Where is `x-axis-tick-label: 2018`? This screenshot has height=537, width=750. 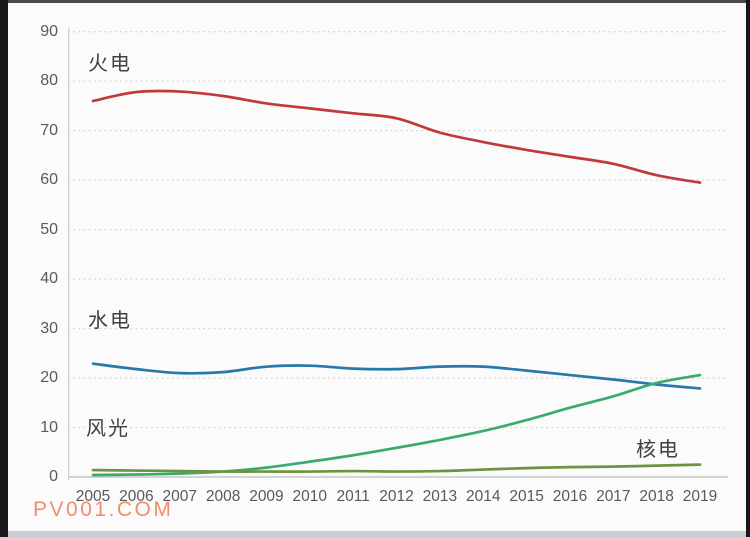
x-axis-tick-label: 2018 is located at coordinates (656, 496).